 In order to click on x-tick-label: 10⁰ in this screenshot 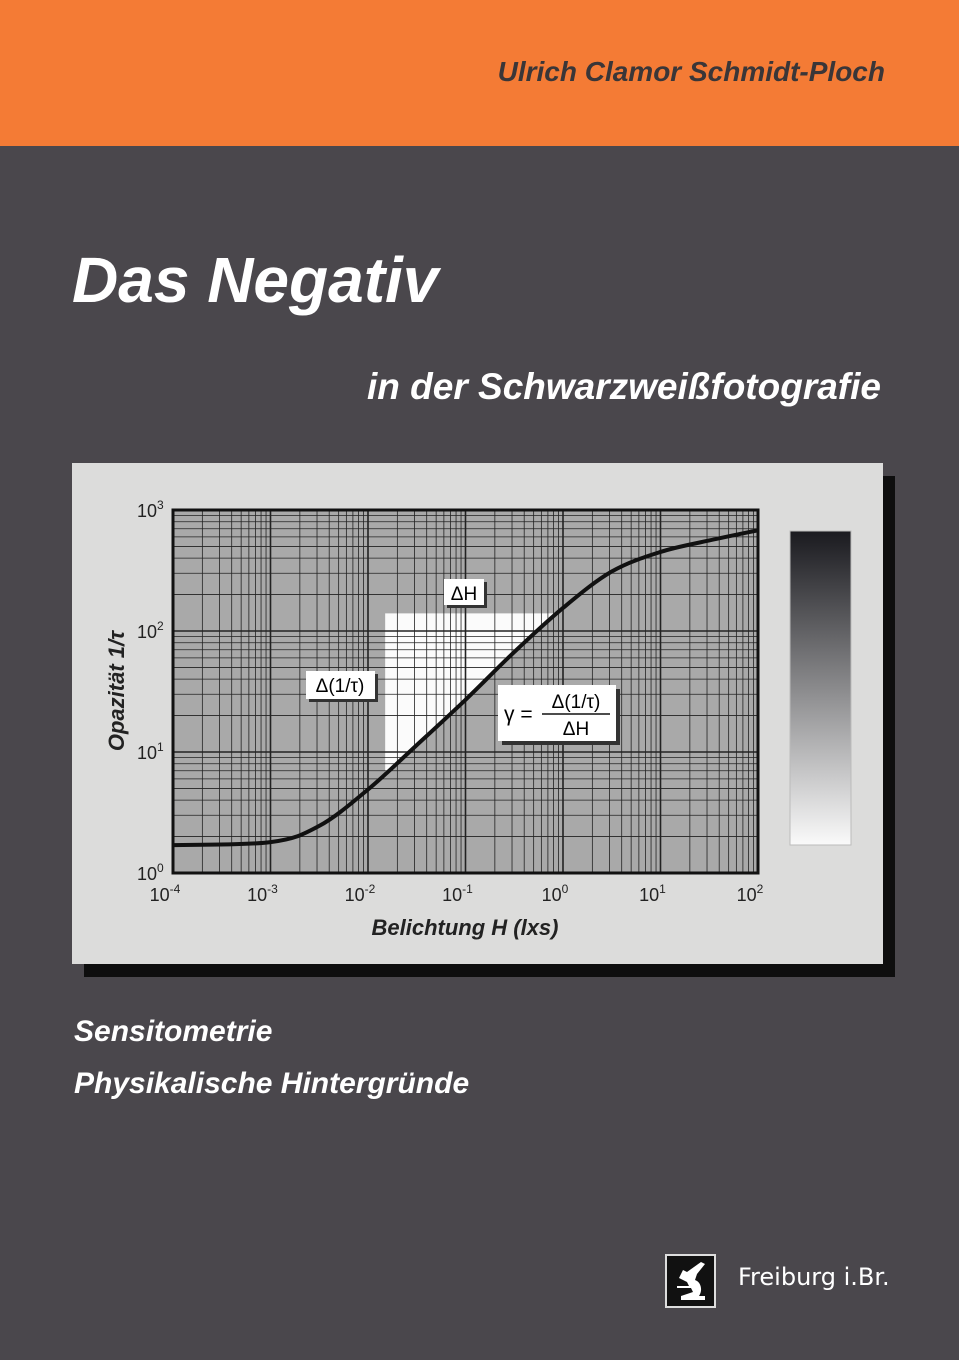, I will do `click(555, 893)`.